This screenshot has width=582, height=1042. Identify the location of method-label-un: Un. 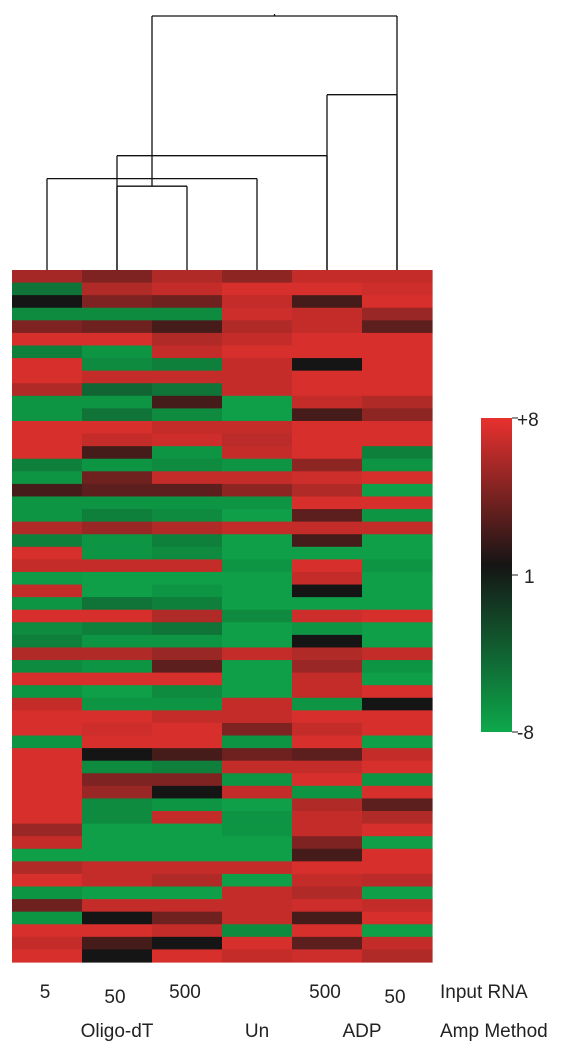
(257, 1031).